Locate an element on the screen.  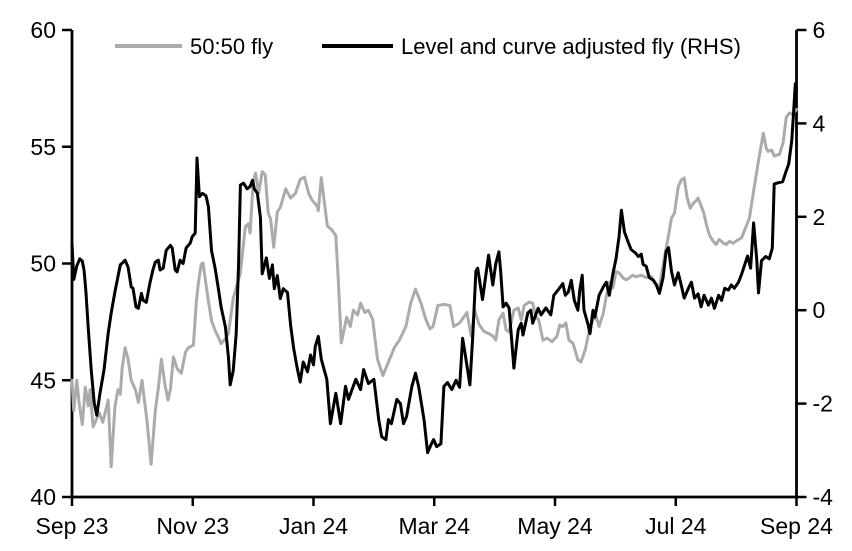
left-axis-tick-label: 50 is located at coordinates (43, 264).